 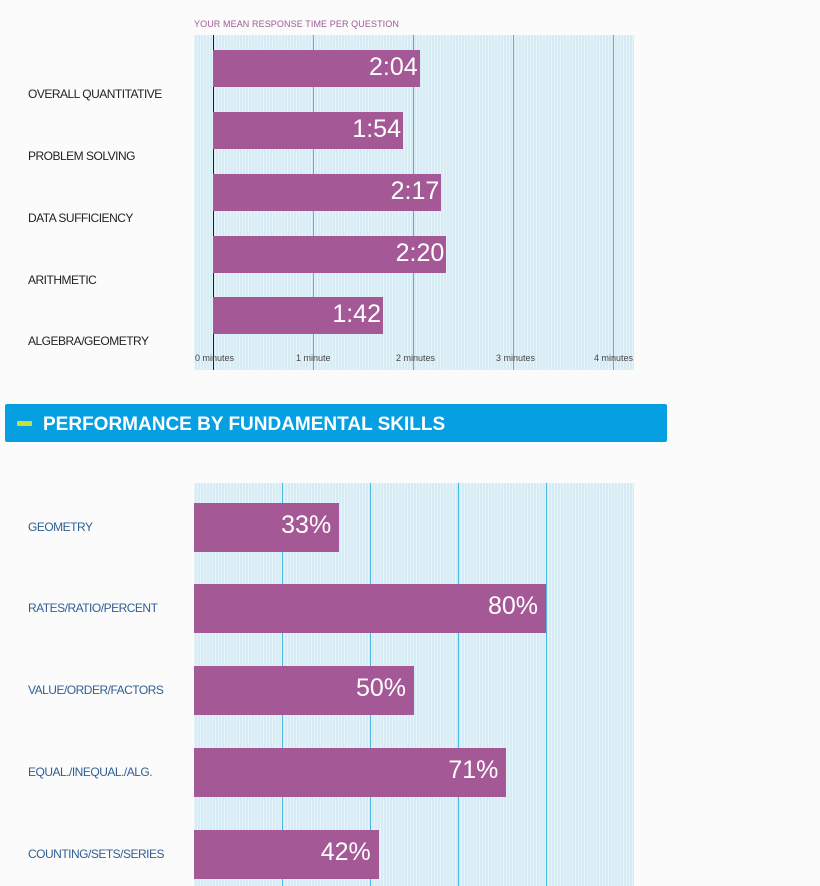 I want to click on category-label: PROBLEM SOLVING, so click(x=81, y=156).